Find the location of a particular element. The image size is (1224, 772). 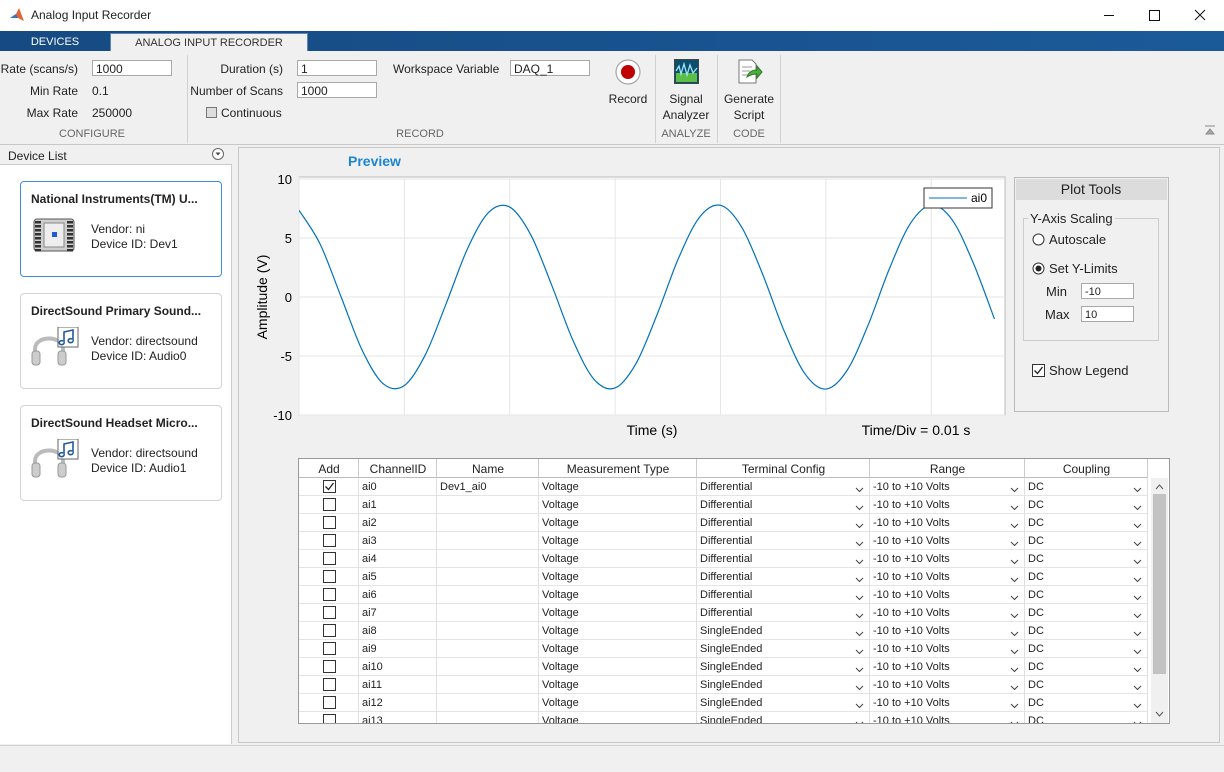

tab: DEVICES is located at coordinates (55, 42).